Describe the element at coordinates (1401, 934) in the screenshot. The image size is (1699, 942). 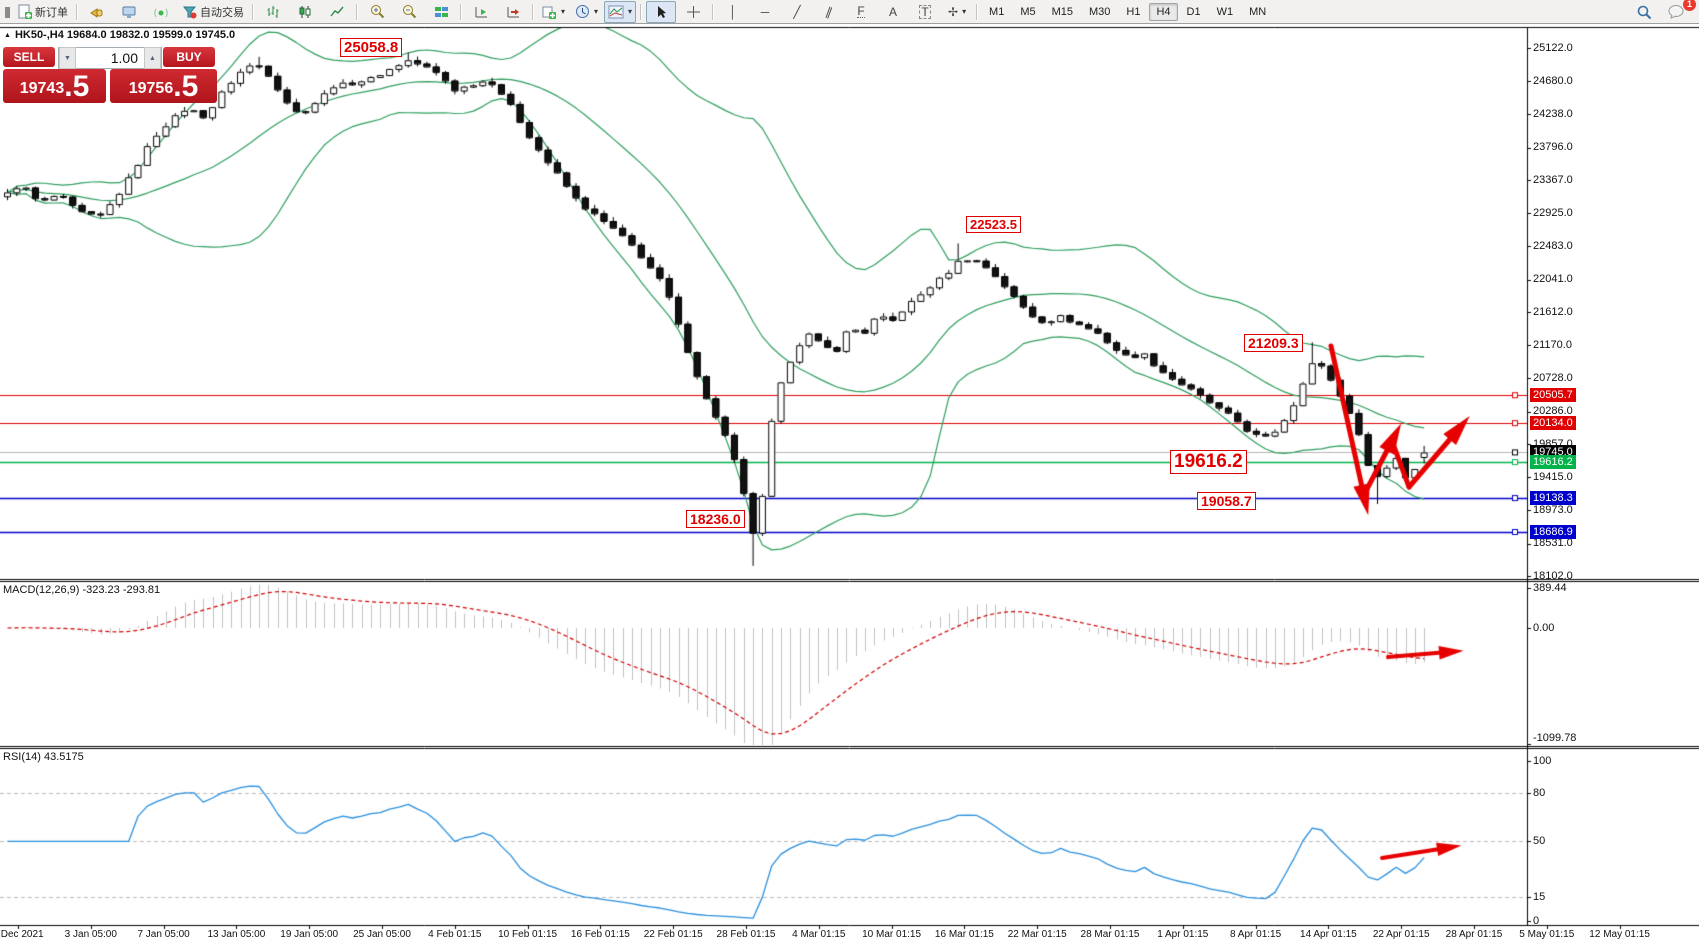
I see `time-axis-label: 22 Apr 01:15` at that location.